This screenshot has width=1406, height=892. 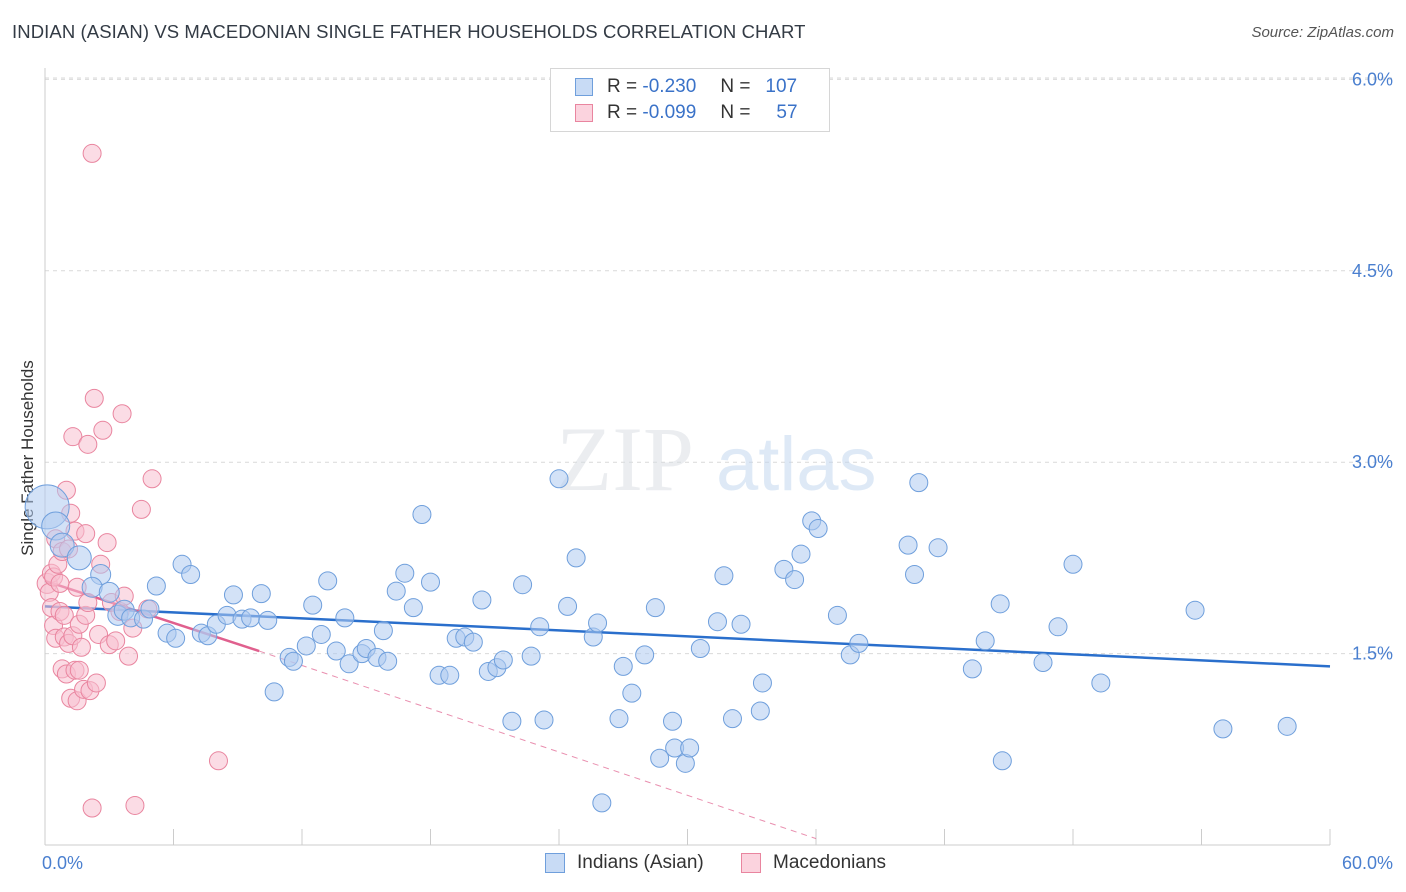 I want to click on stats-row-macedonians: R = -0.099 N = 57, so click(x=686, y=113).